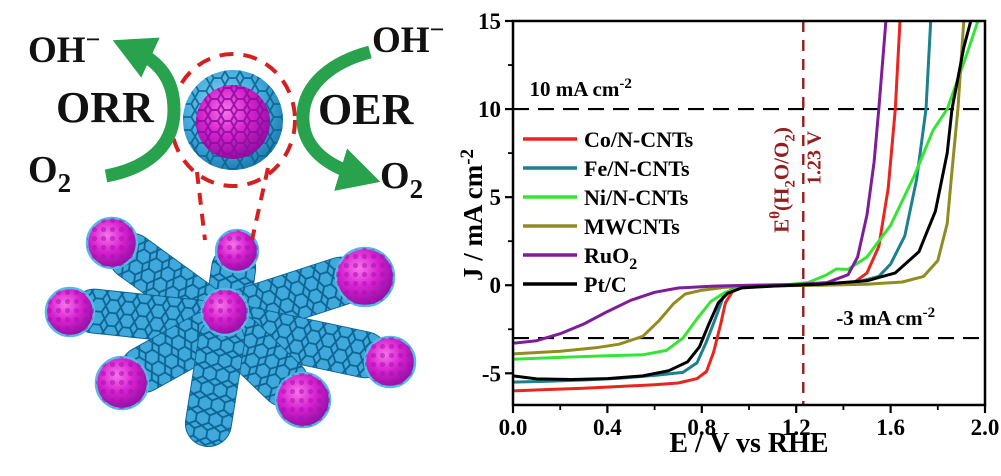  Describe the element at coordinates (408, 38) in the screenshot. I see `oh-right-label: OH−` at that location.